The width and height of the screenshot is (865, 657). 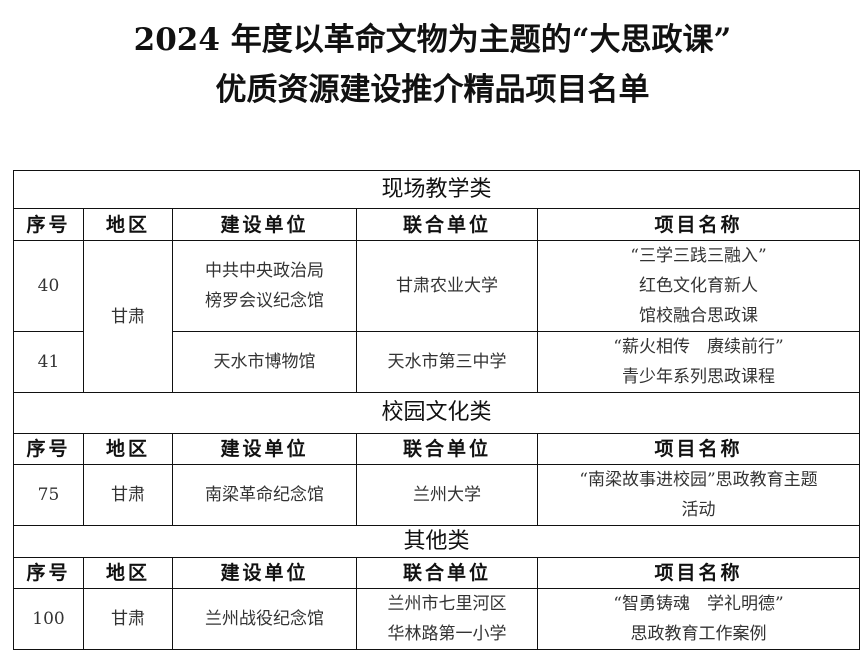 What do you see at coordinates (698, 619) in the screenshot?
I see `project-name-cell: “智勇铸魂 学礼明德” 思政教育工作案例` at bounding box center [698, 619].